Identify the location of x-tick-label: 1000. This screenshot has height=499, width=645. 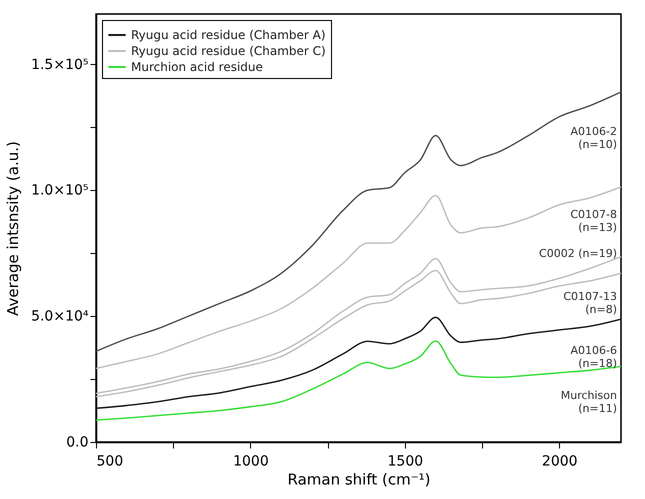
(251, 462).